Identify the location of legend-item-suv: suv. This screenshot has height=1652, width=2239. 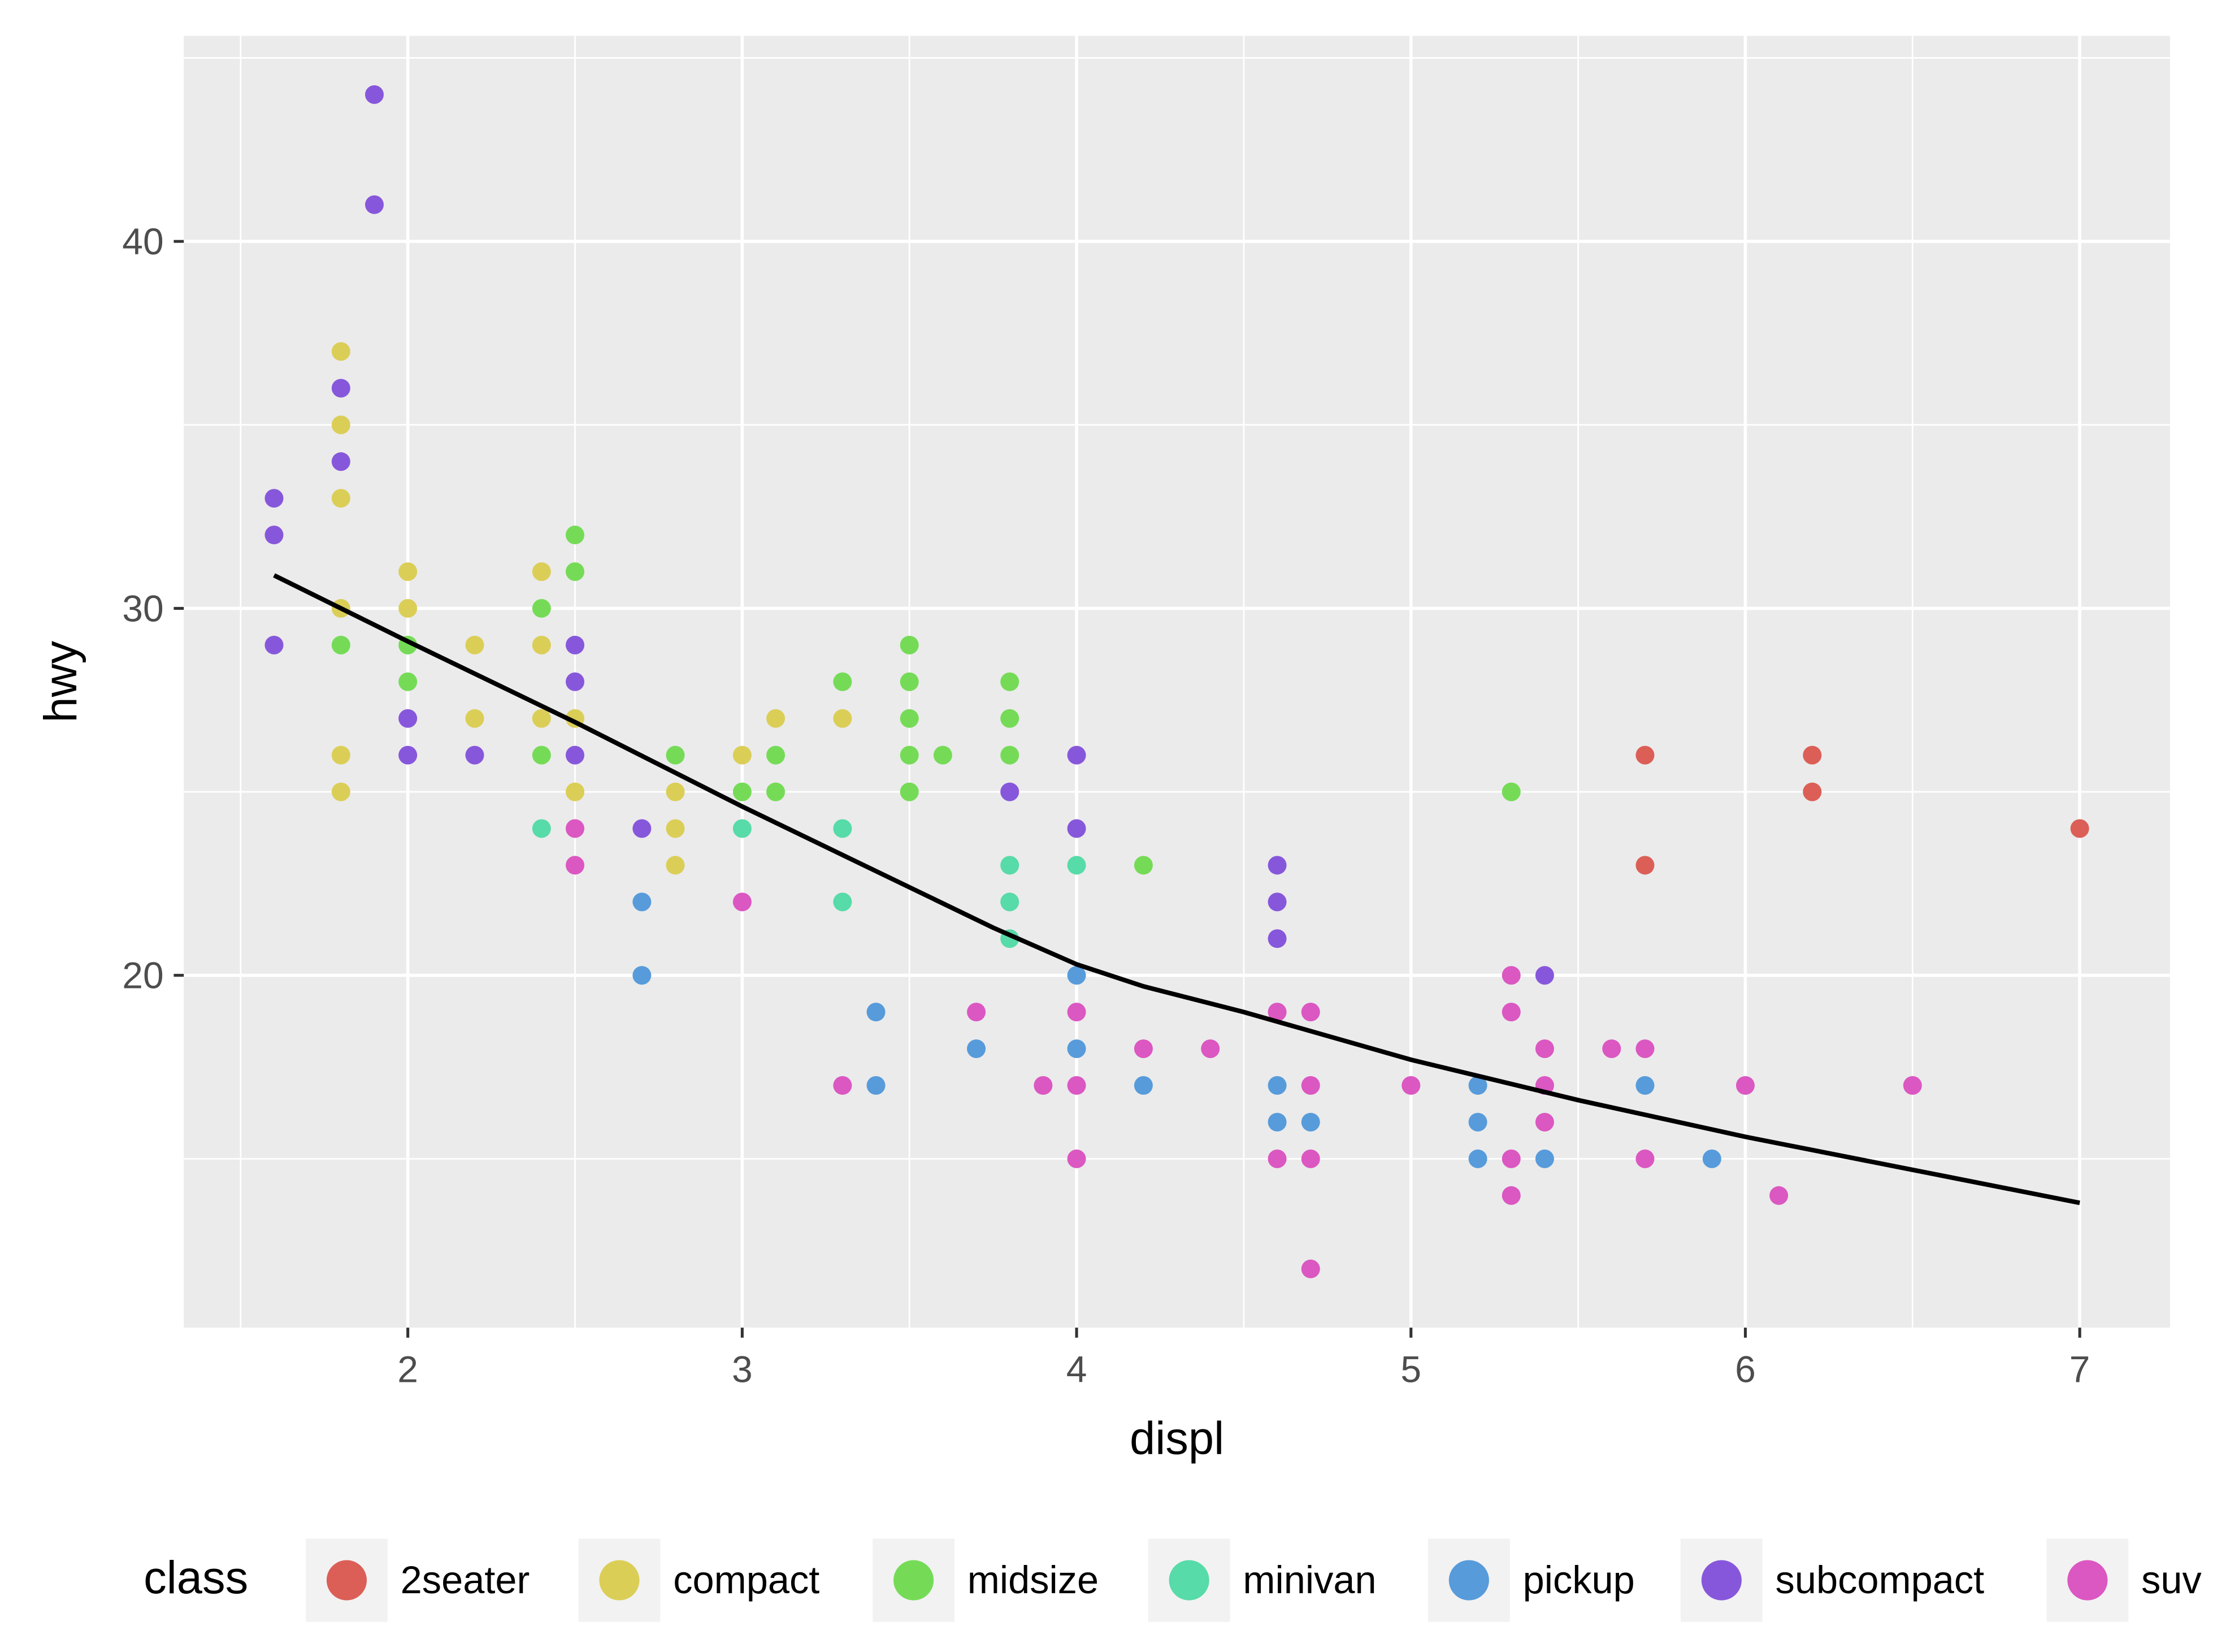
(2124, 1580).